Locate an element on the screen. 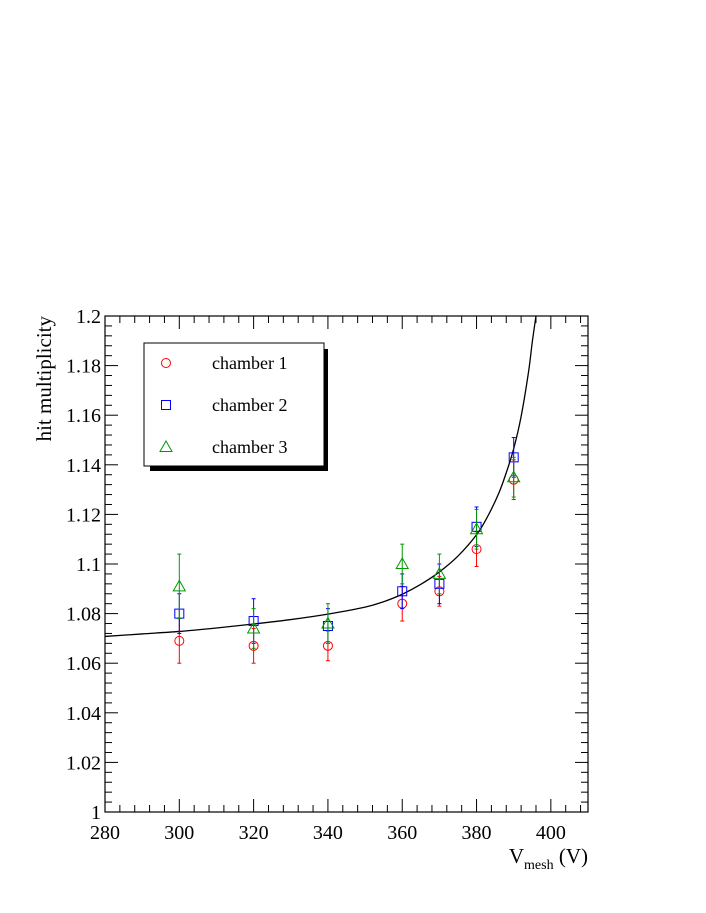  x-tick-label: 300 is located at coordinates (179, 833).